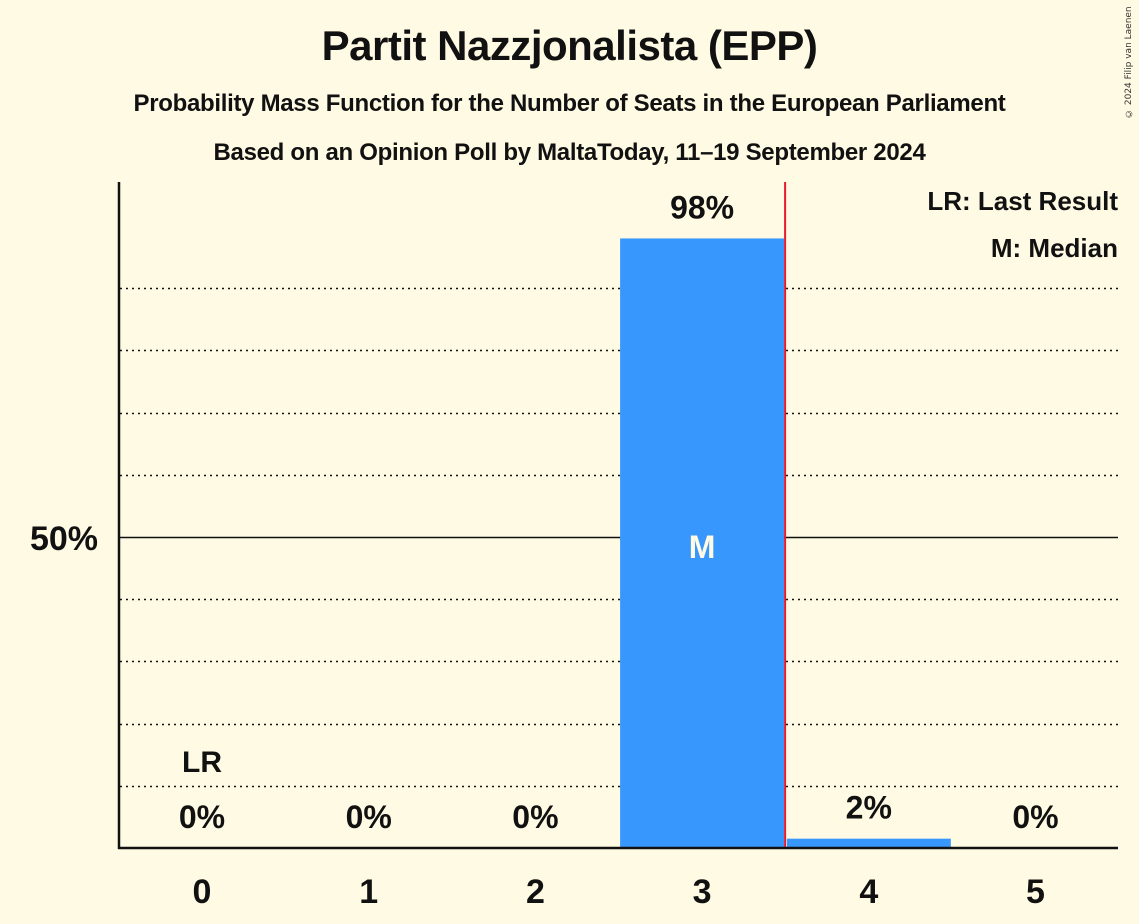 Image resolution: width=1139 pixels, height=924 pixels. I want to click on value-label-seat-0: 0%, so click(202, 817).